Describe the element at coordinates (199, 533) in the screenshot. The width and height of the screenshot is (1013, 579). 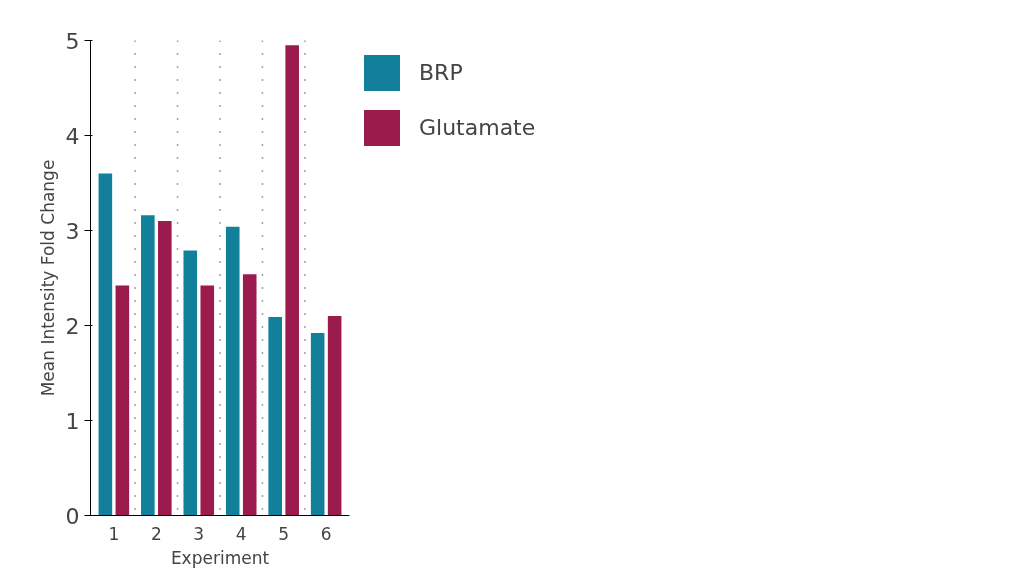
I see `x-tick-label: 3` at that location.